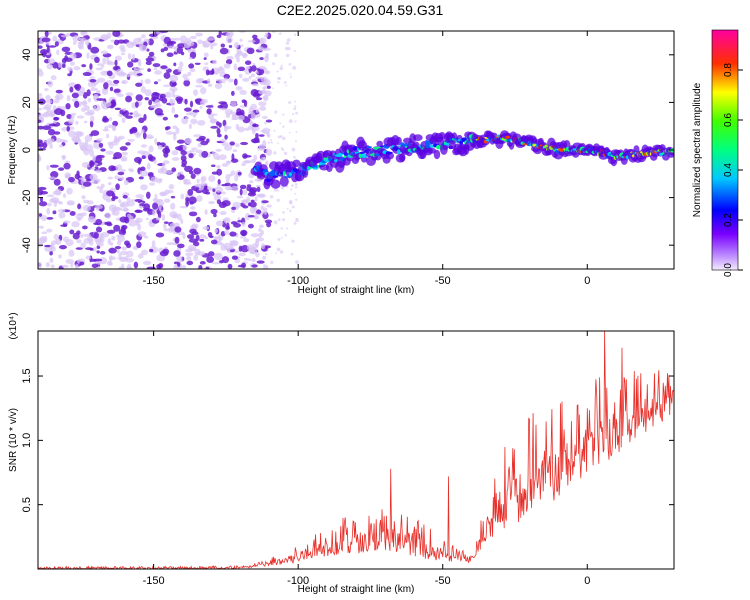 Image resolution: width=750 pixels, height=600 pixels. Describe the element at coordinates (587, 581) in the screenshot. I see `snr-x-tick-label: 0` at that location.